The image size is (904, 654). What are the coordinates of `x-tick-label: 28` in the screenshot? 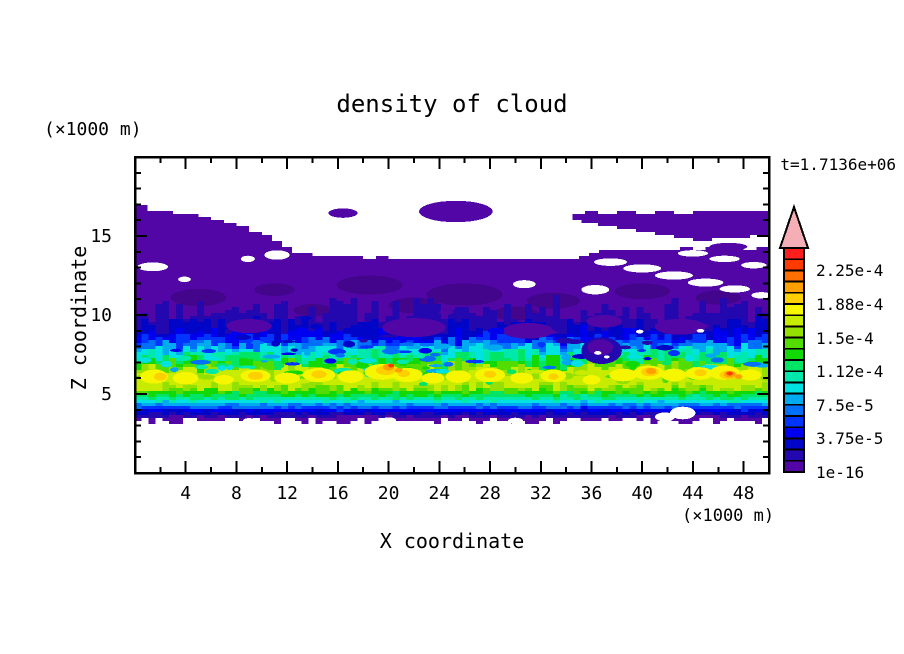 It's located at (490, 493).